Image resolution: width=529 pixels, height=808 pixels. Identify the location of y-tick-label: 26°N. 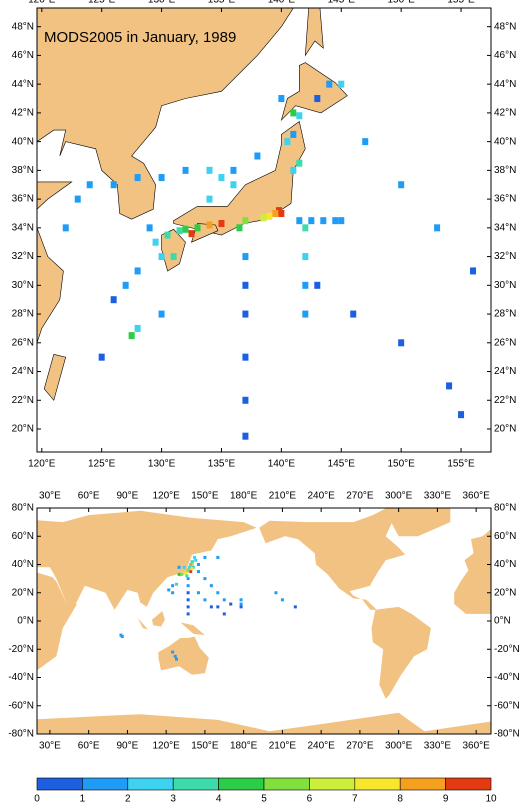
(505, 342).